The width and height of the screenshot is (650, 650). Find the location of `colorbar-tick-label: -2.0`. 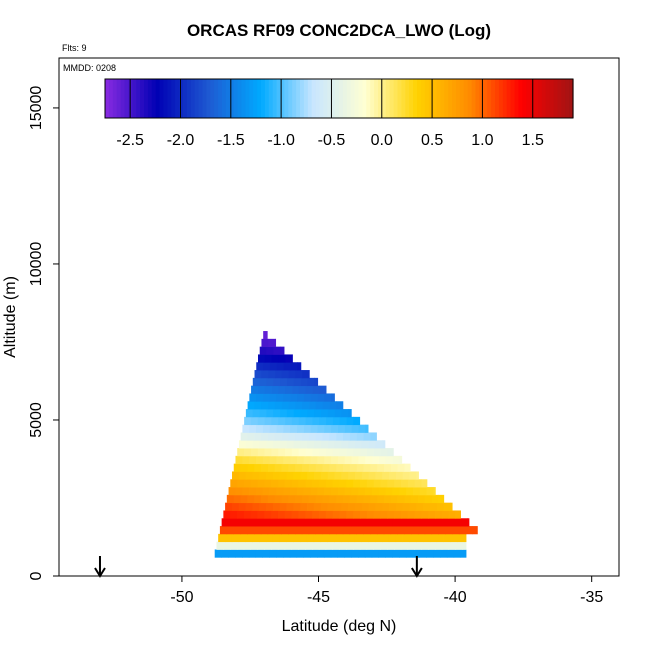

colorbar-tick-label: -2.0 is located at coordinates (181, 140).